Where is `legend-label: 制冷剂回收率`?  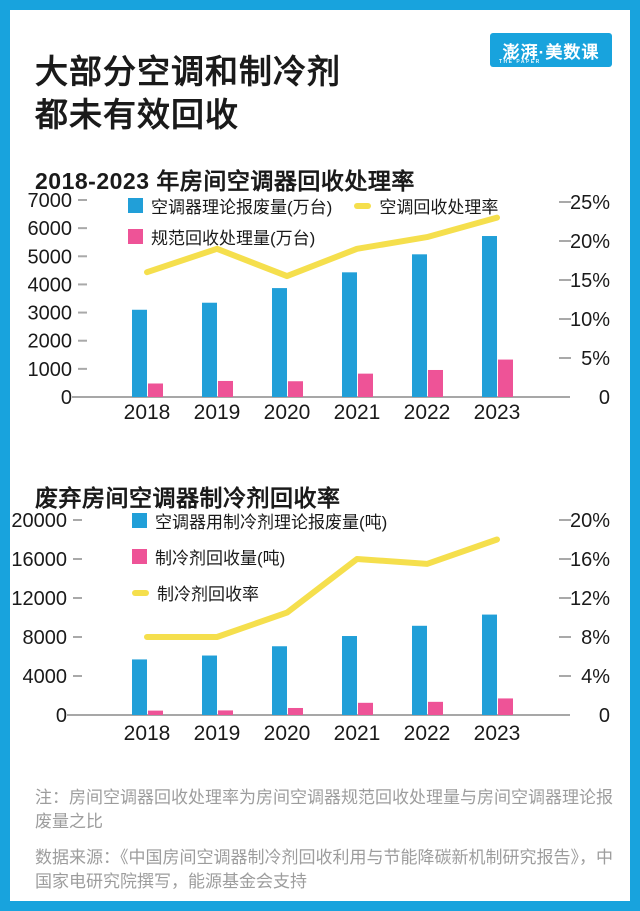
legend-label: 制冷剂回收率 is located at coordinates (208, 594).